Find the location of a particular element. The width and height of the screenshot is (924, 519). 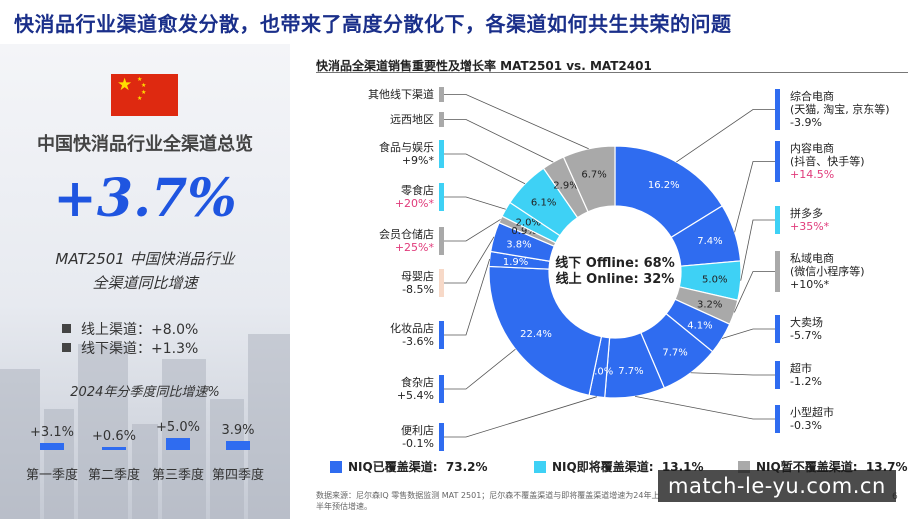

quarterly-growth-title: 2024年分季度同比增速% is located at coordinates (145, 392).